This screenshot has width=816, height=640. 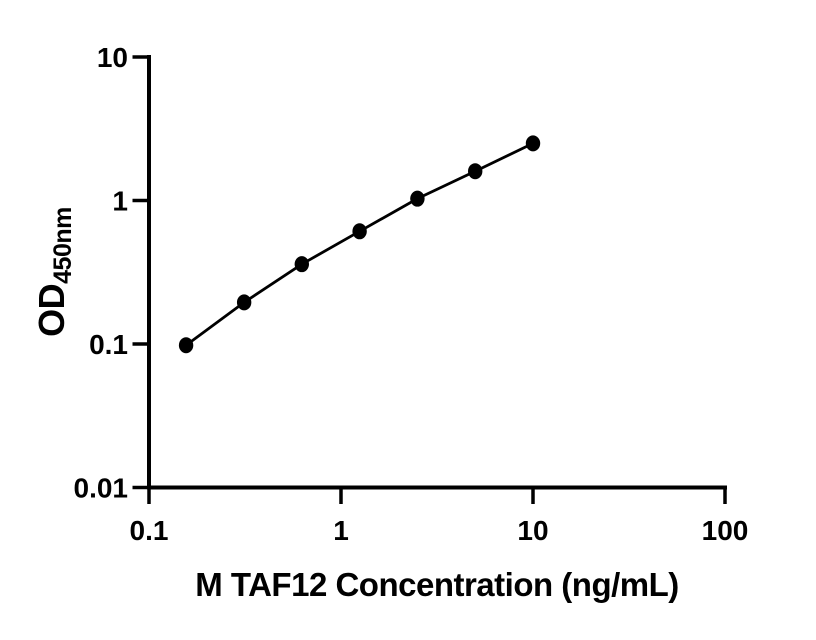 I want to click on data-point-1.25ng, so click(x=359, y=231).